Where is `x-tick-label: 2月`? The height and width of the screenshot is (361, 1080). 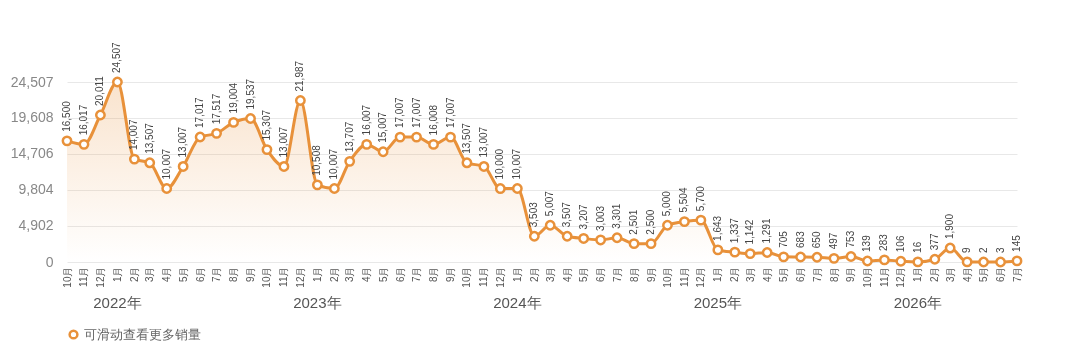 x-tick-label: 2月 is located at coordinates (935, 274).